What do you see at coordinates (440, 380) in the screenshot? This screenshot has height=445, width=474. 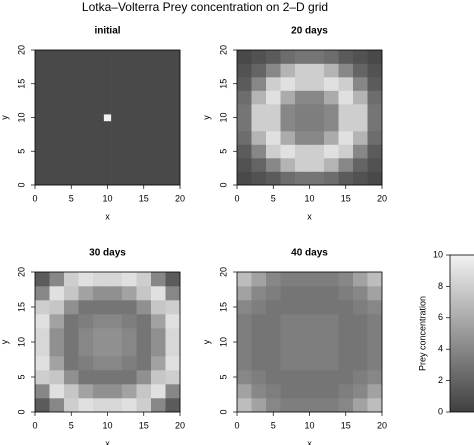 I see `colorbar-tick-label: 2` at bounding box center [440, 380].